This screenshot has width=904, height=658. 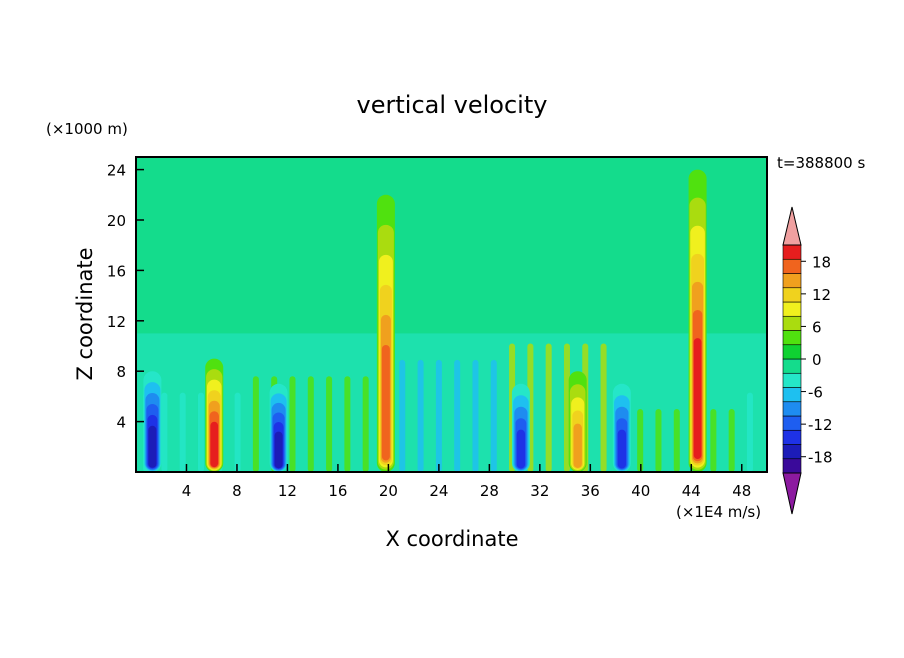 I want to click on time-label: t=388800 s, so click(x=821, y=163).